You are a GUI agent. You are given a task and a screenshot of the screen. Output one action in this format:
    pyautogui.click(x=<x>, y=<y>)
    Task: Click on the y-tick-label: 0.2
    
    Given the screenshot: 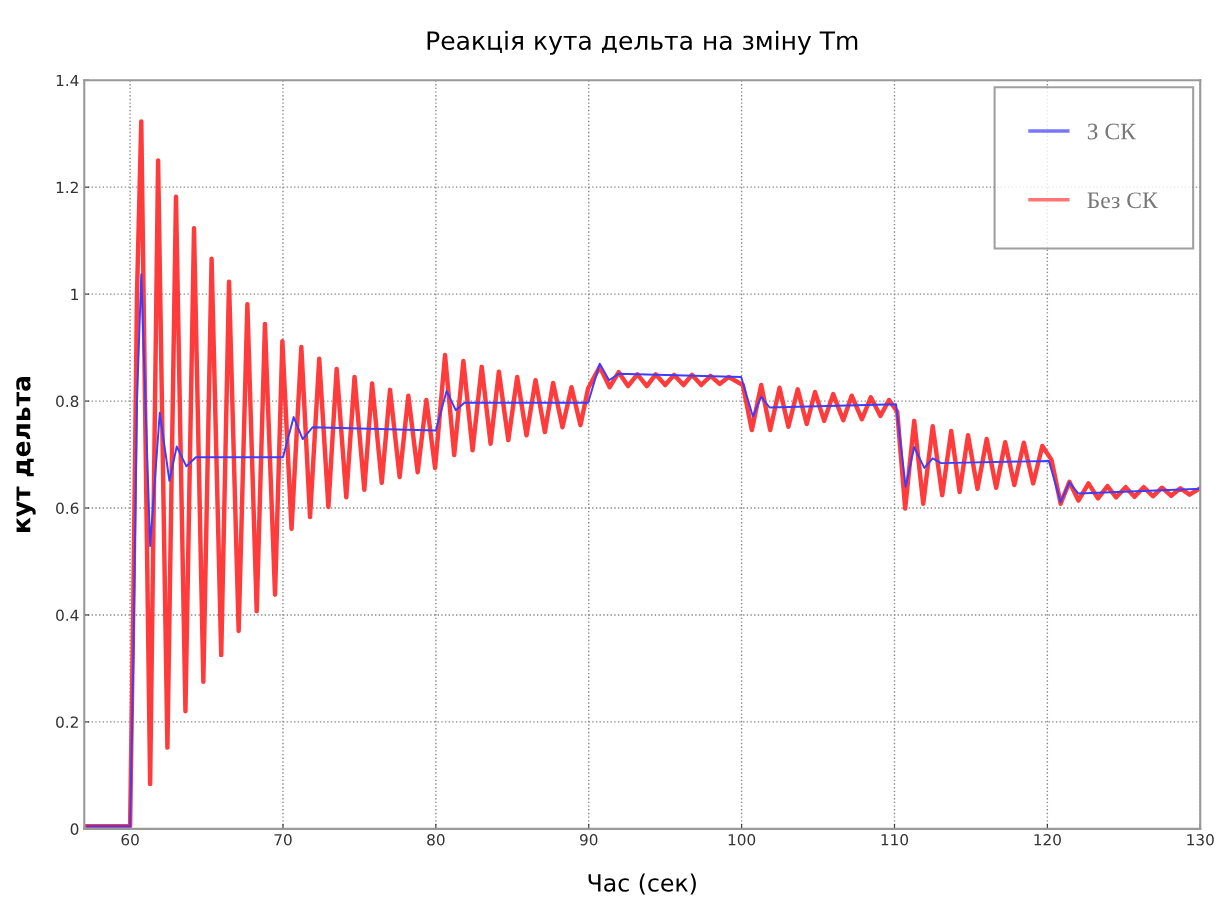 What is the action you would take?
    pyautogui.click(x=67, y=722)
    